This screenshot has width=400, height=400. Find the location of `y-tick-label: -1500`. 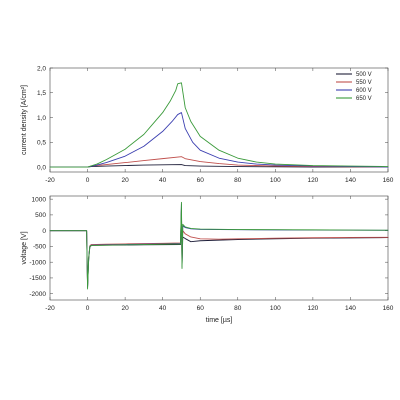

y-tick-label: -1500 is located at coordinates (37, 278).